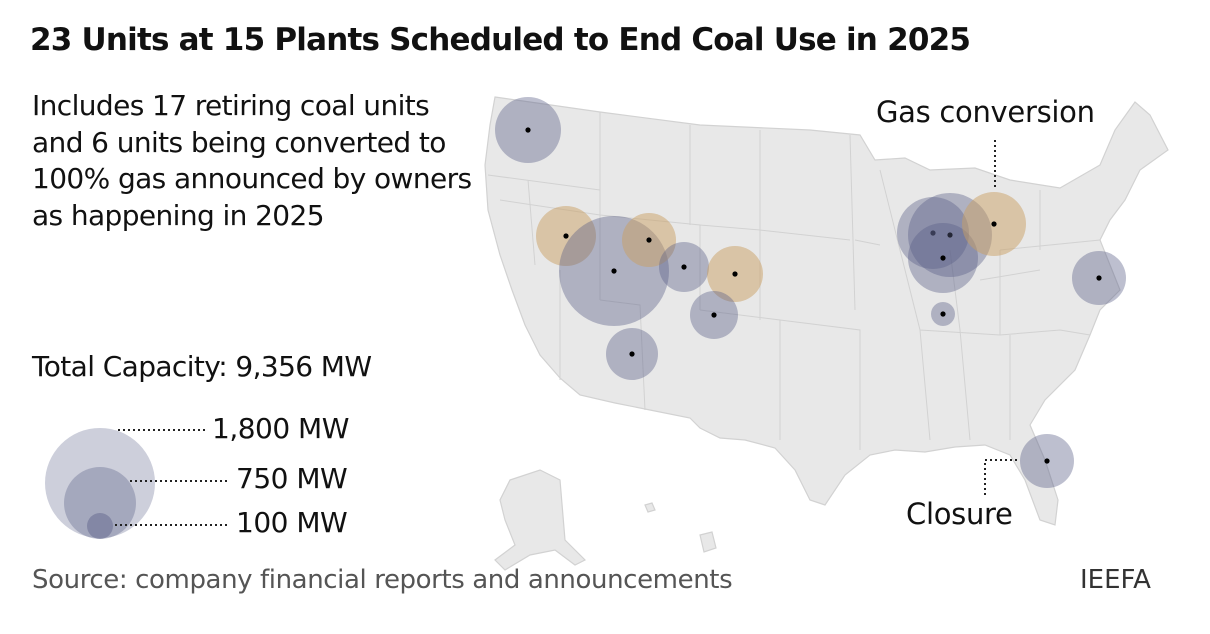 This screenshot has width=1210, height=634. Describe the element at coordinates (680, 527) in the screenshot. I see `hawaii` at that location.